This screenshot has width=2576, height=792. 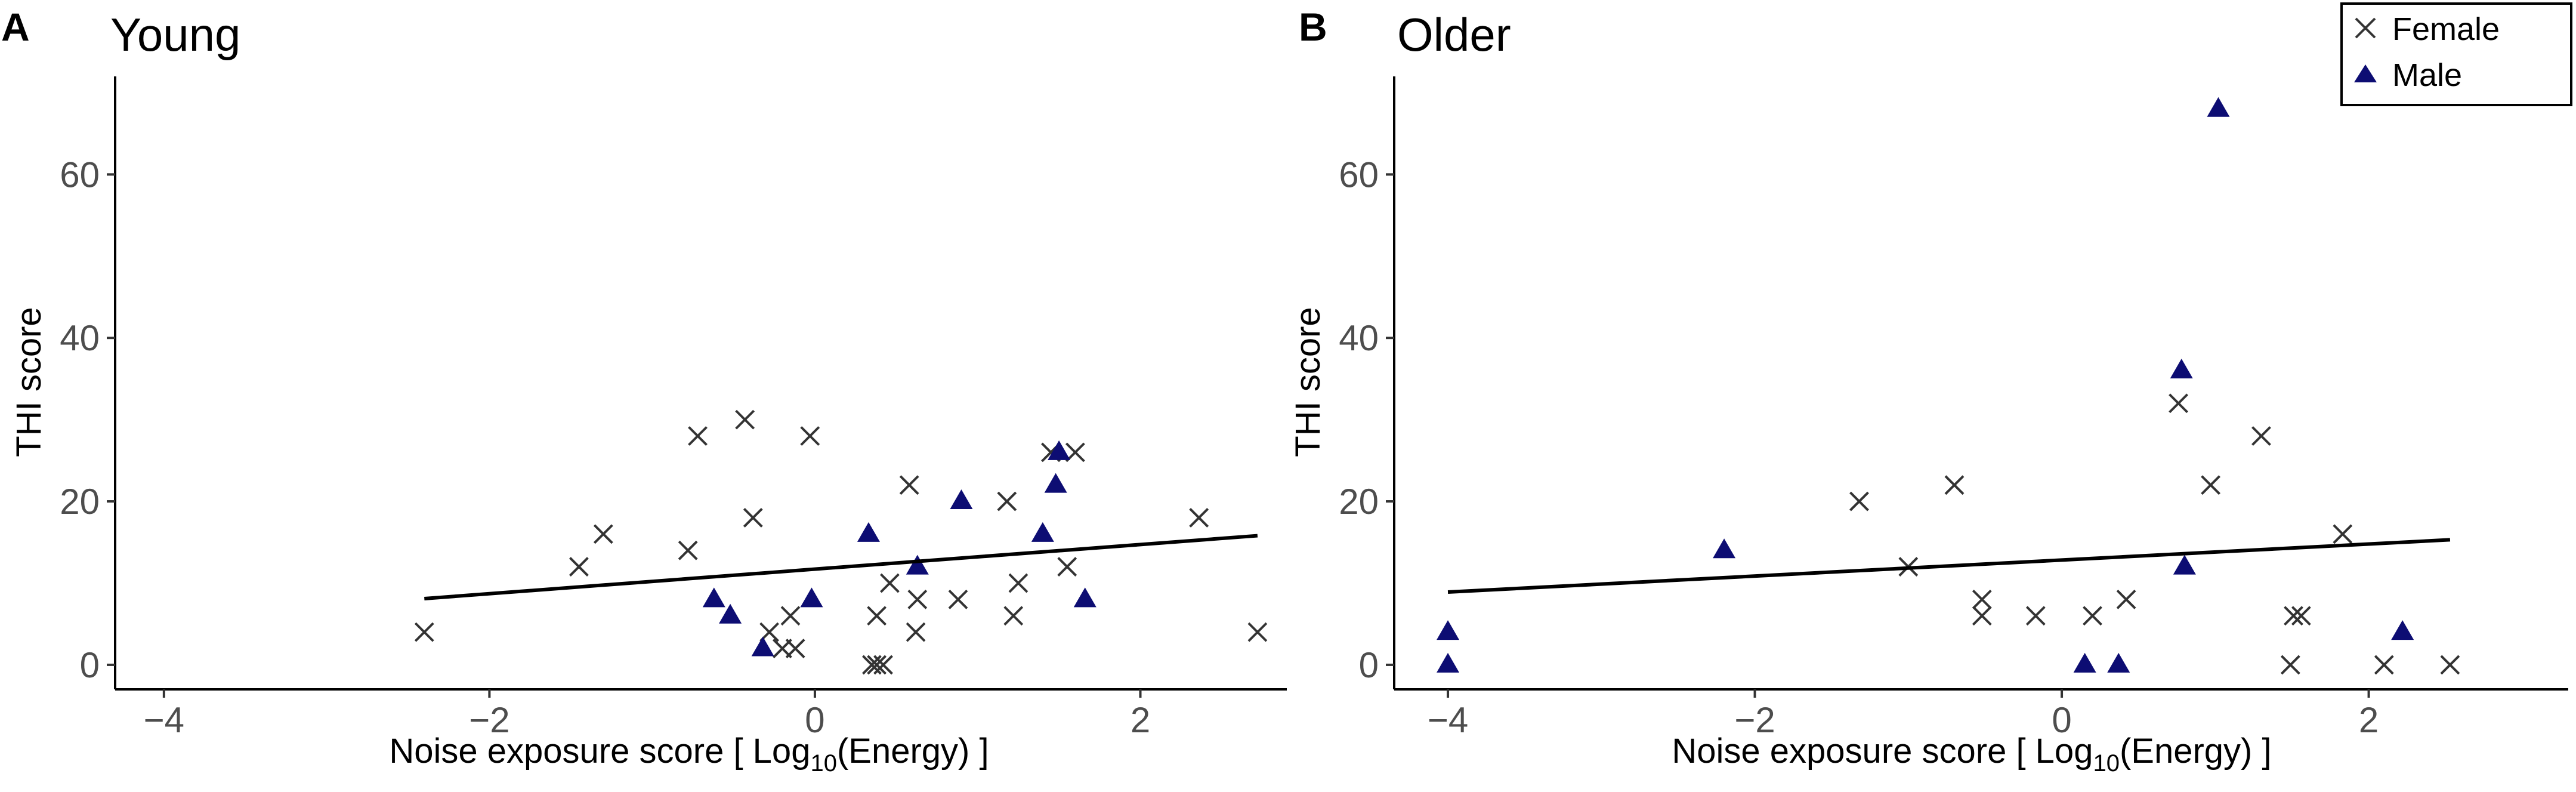 What do you see at coordinates (80, 502) in the screenshot?
I see `y-tick-label: 20` at bounding box center [80, 502].